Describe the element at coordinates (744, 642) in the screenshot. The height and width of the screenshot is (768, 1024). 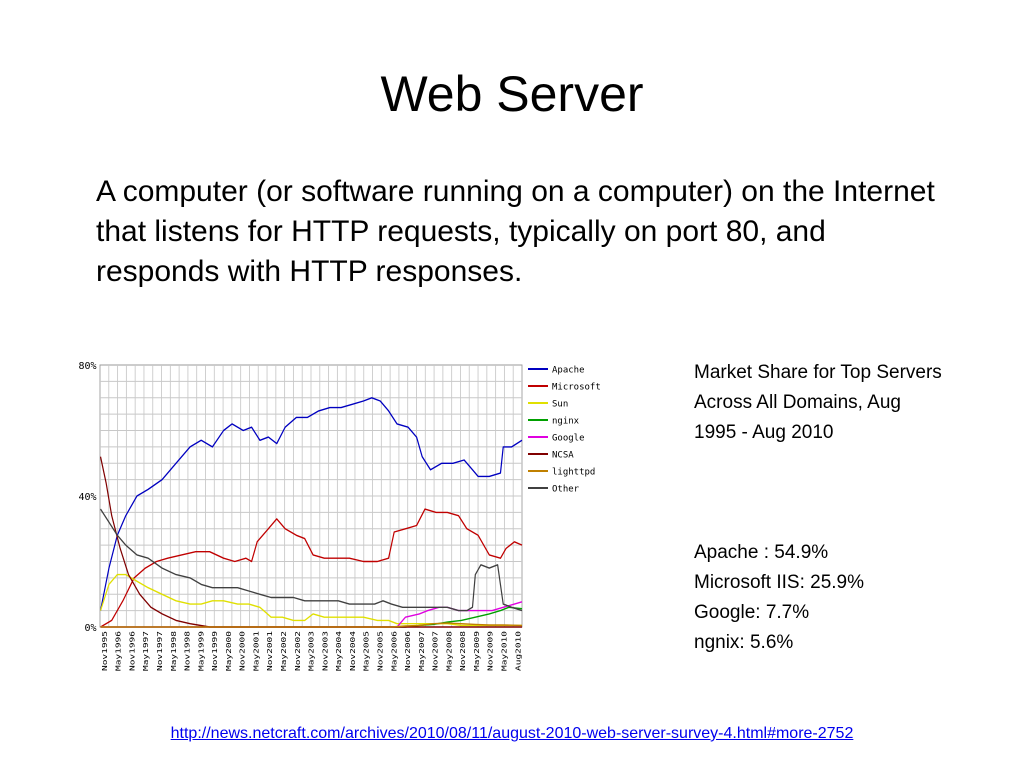
I see `stat-nginx: ngnix: 5.6%` at that location.